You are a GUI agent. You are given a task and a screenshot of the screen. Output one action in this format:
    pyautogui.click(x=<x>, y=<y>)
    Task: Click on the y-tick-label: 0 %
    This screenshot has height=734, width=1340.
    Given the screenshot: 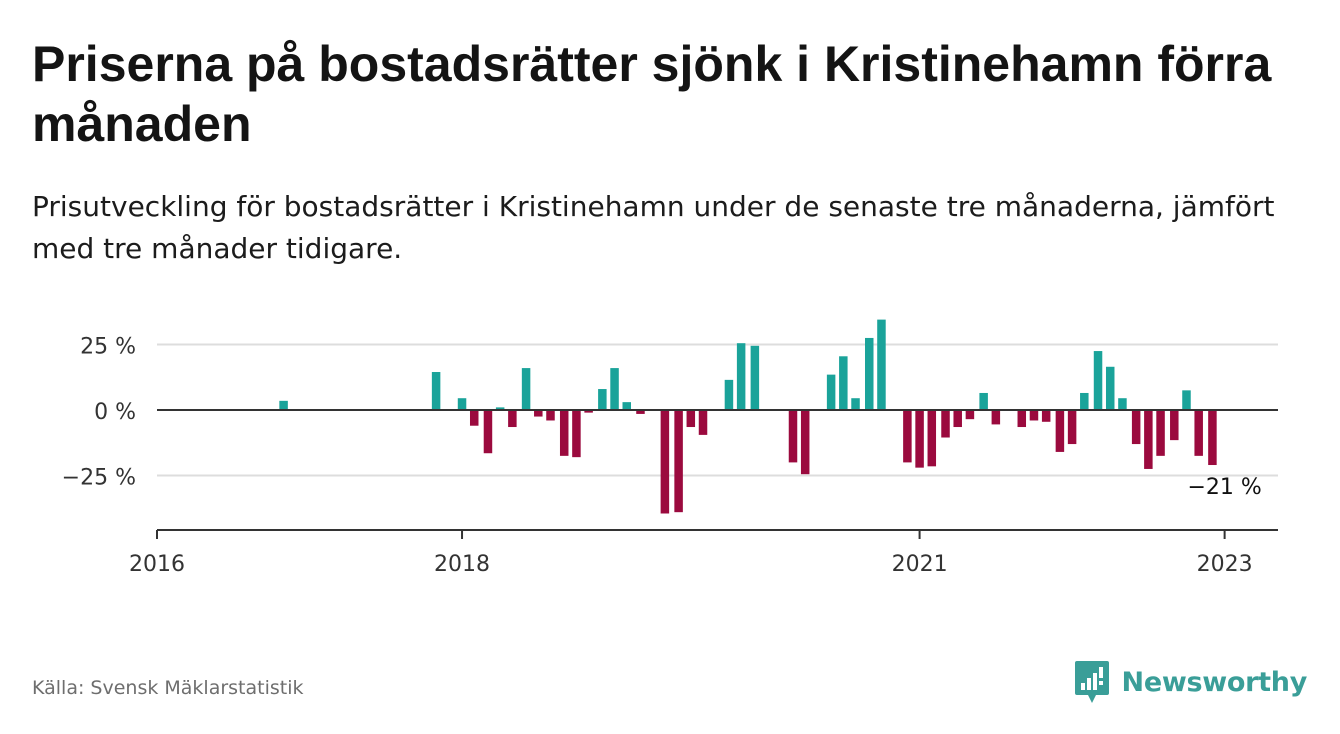 What is the action you would take?
    pyautogui.click(x=115, y=412)
    